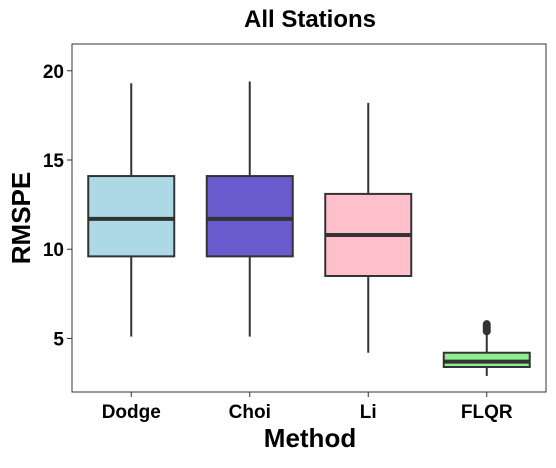 This screenshot has width=556, height=468. Describe the element at coordinates (307, 407) in the screenshot. I see `x-axis: Dodge Choi Li FLQR` at that location.